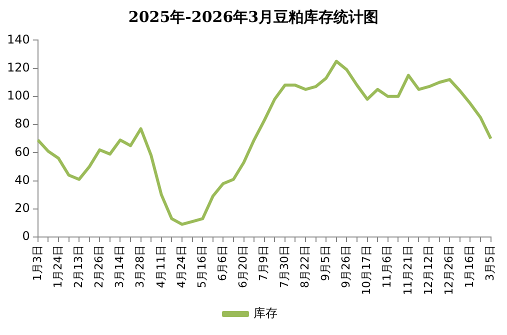 This screenshot has width=507, height=335. What do you see at coordinates (449, 270) in the screenshot?
I see `x-tick-label: 12月26日` at bounding box center [449, 270].